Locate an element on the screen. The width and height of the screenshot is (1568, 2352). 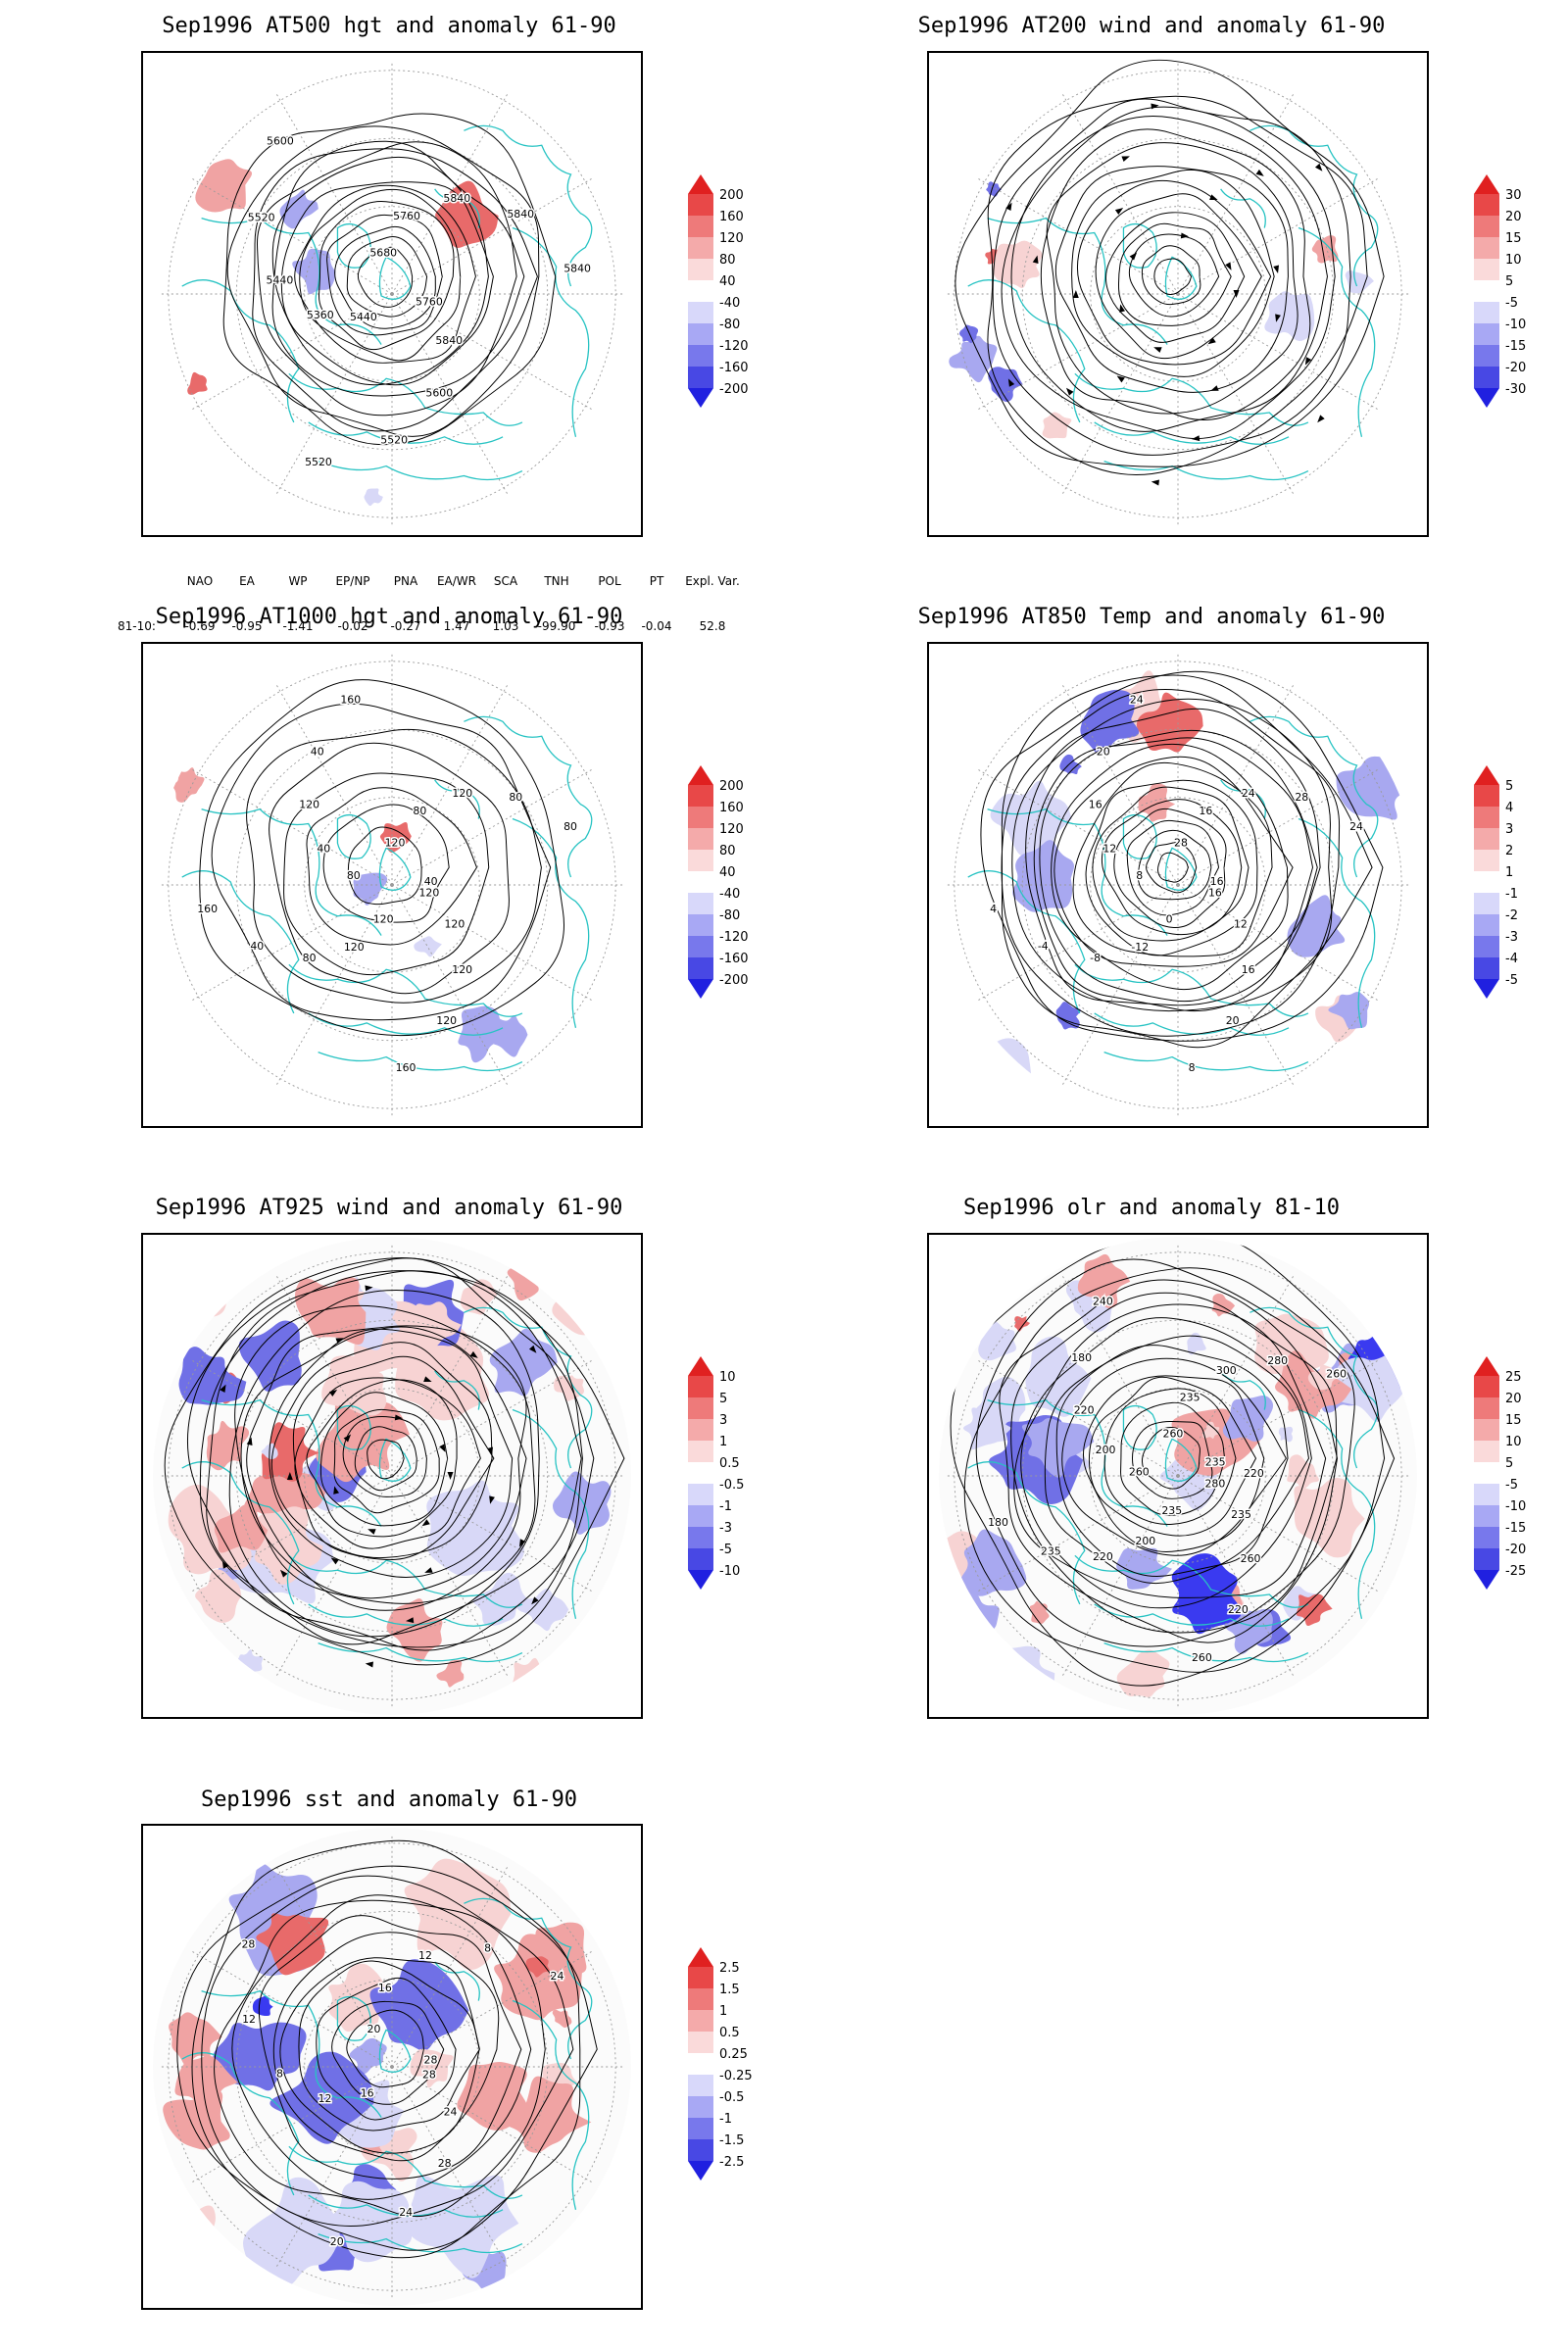
colorbar-label: -20 is located at coordinates (1515, 1550).